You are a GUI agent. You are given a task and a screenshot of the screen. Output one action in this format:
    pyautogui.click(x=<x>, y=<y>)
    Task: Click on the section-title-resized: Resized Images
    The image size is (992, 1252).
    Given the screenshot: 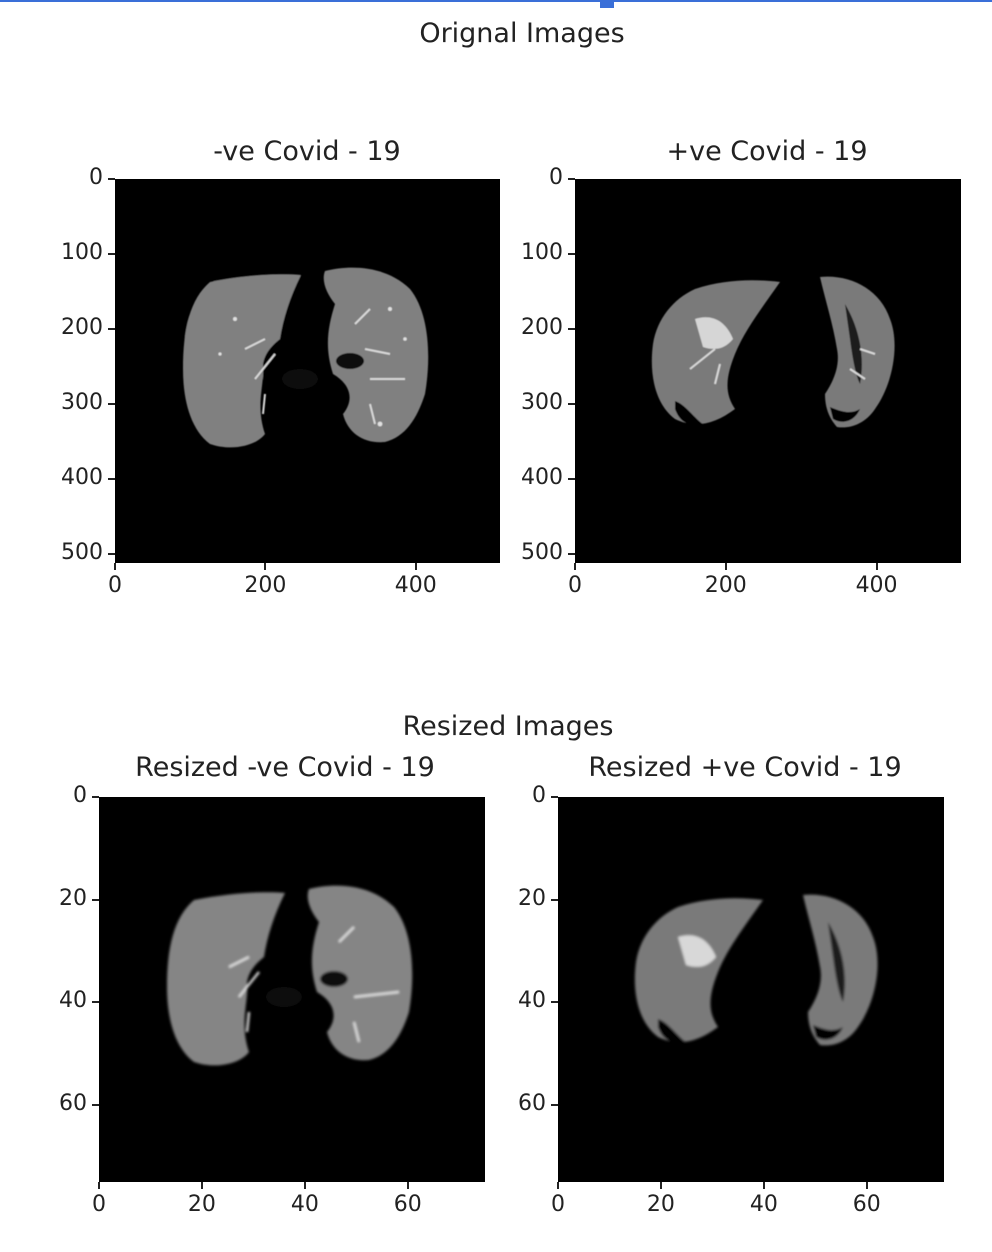 What is the action you would take?
    pyautogui.click(x=508, y=726)
    